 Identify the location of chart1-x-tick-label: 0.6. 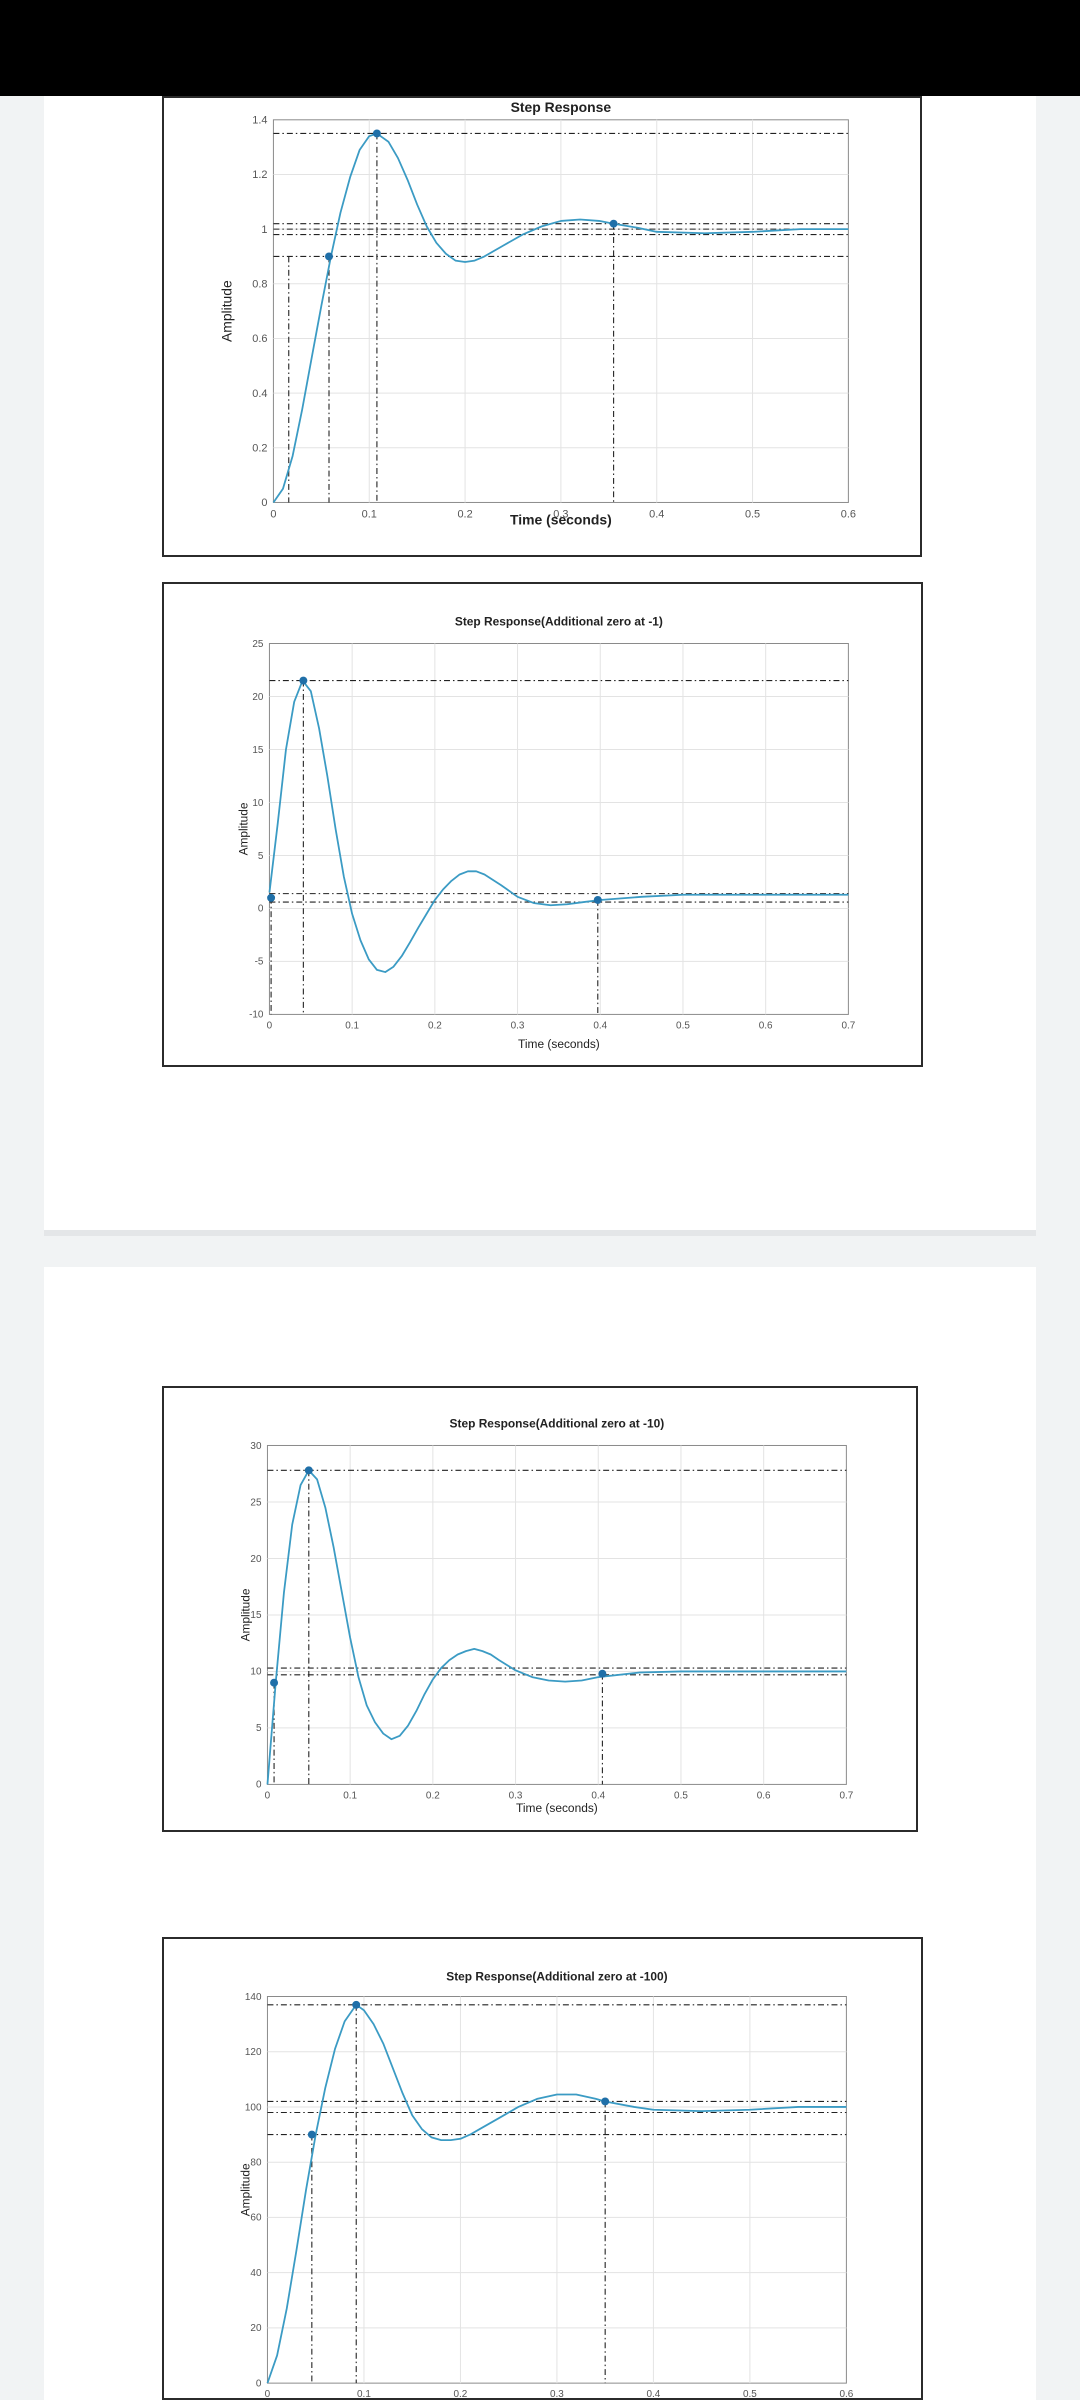
(848, 514).